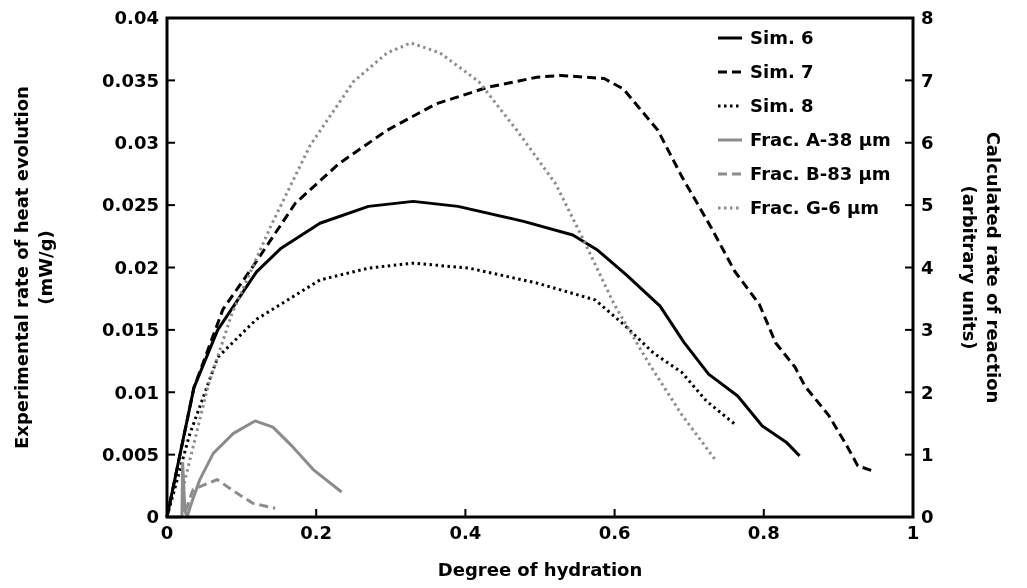 Image resolution: width=1027 pixels, height=588 pixels. What do you see at coordinates (927, 330) in the screenshot?
I see `y2-tick-label: 3` at bounding box center [927, 330].